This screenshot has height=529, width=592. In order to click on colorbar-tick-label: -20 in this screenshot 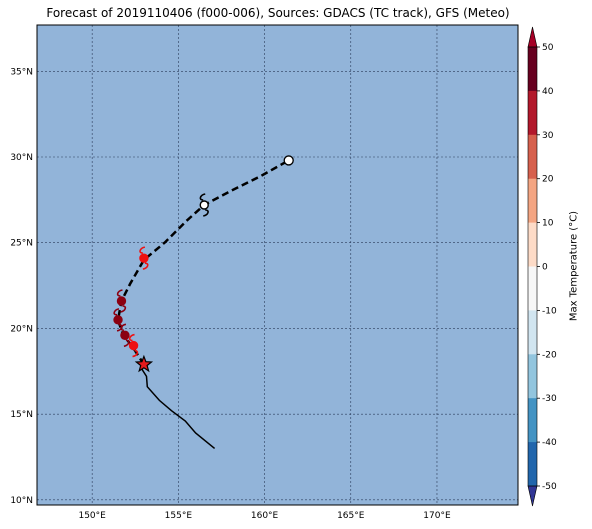, I will do `click(549, 355)`.